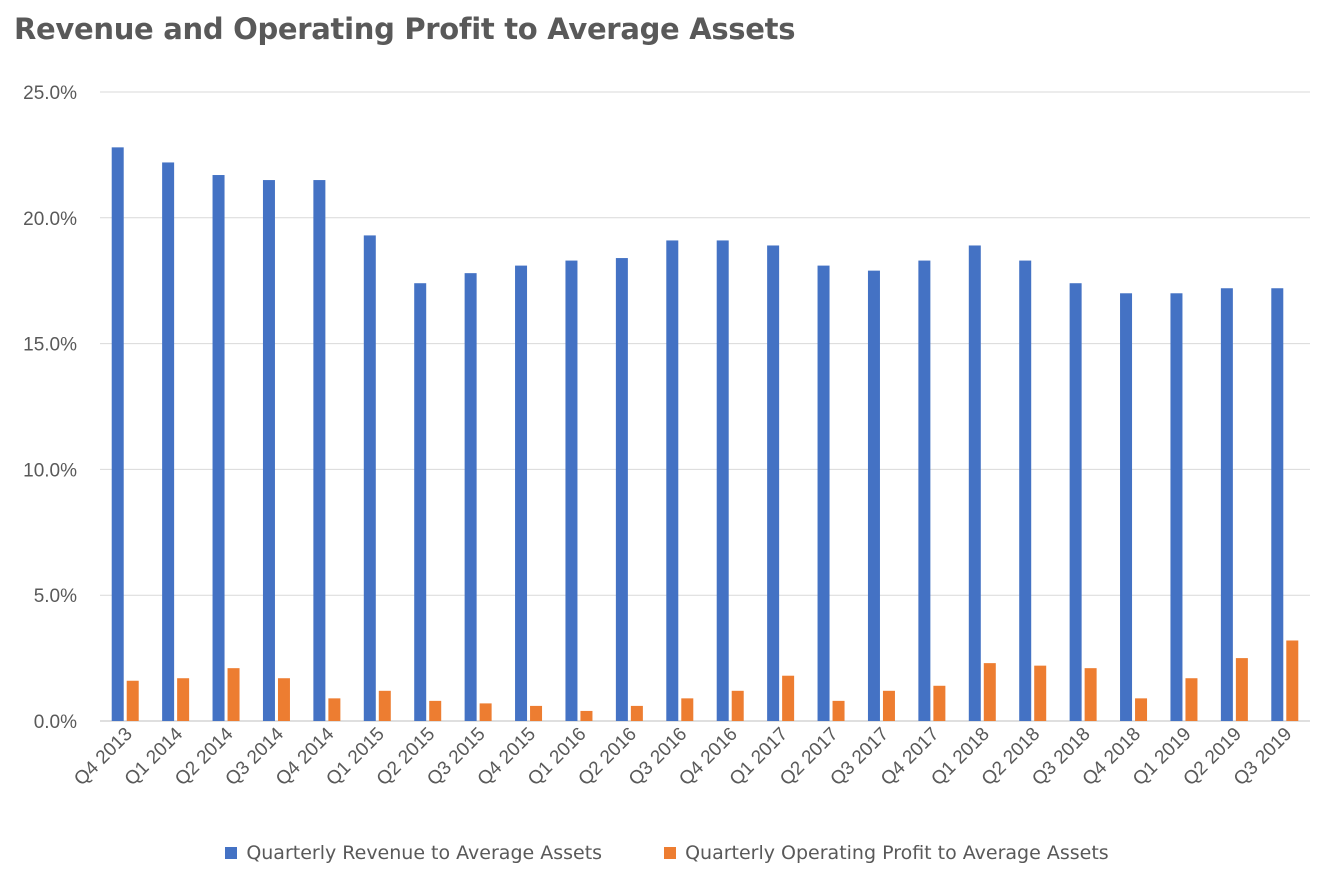  I want to click on y-tick-label: 15.0%, so click(50, 345).